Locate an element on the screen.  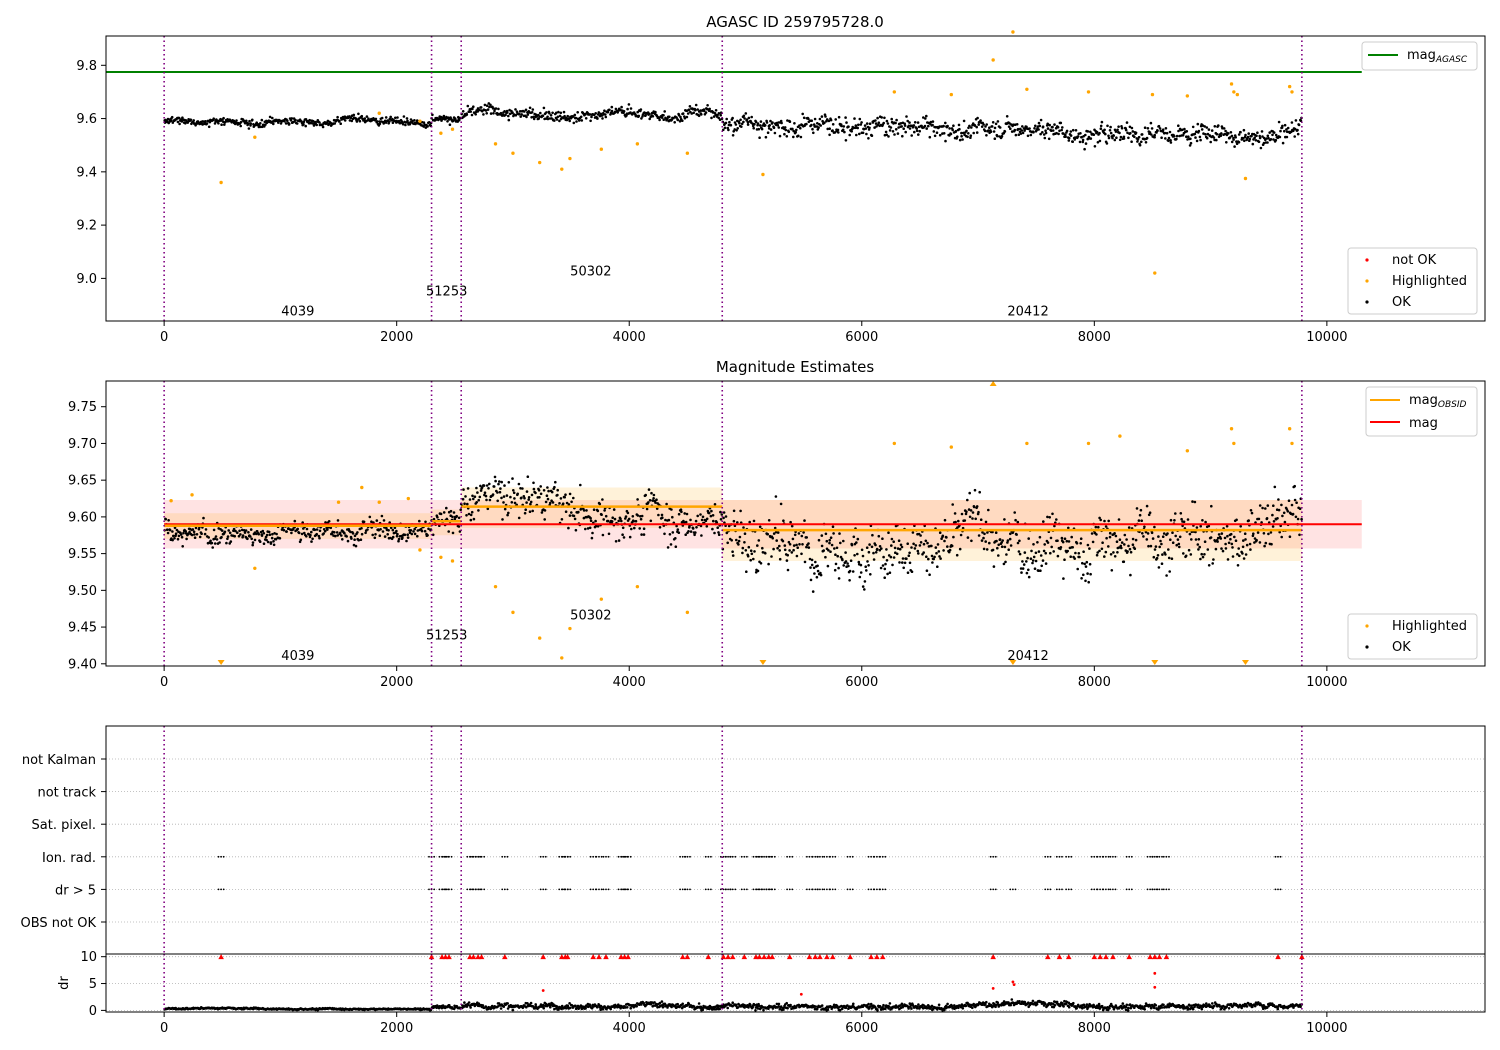
panel2-xtick-label: 10000 is located at coordinates (1326, 682).